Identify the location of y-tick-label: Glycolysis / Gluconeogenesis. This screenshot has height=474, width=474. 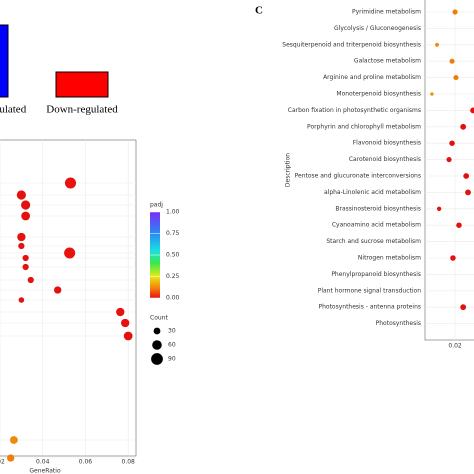
(377, 28).